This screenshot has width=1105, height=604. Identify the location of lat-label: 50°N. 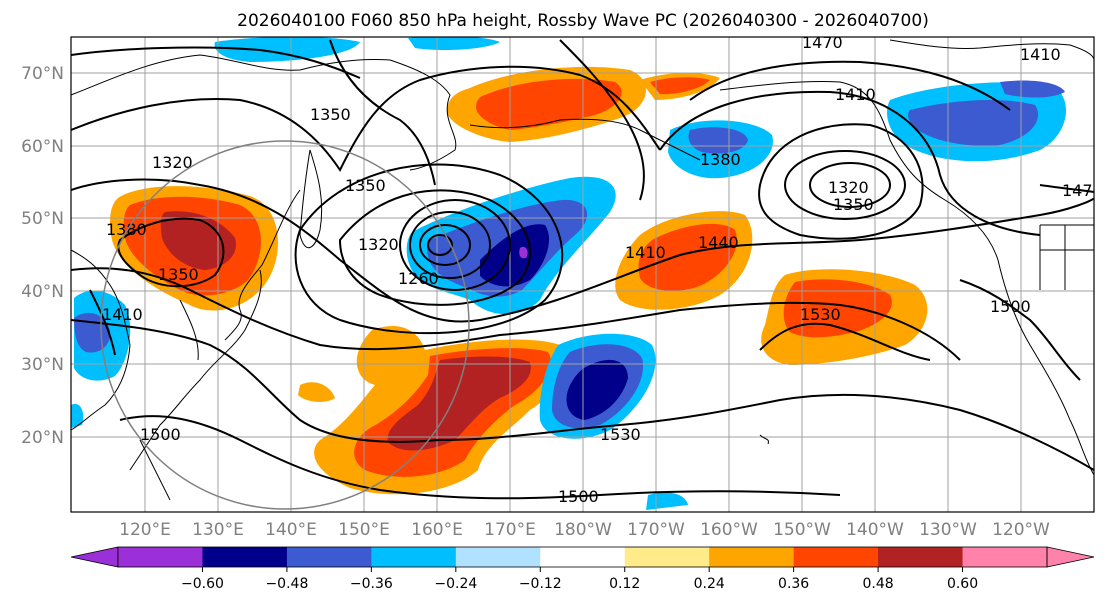
(42, 219).